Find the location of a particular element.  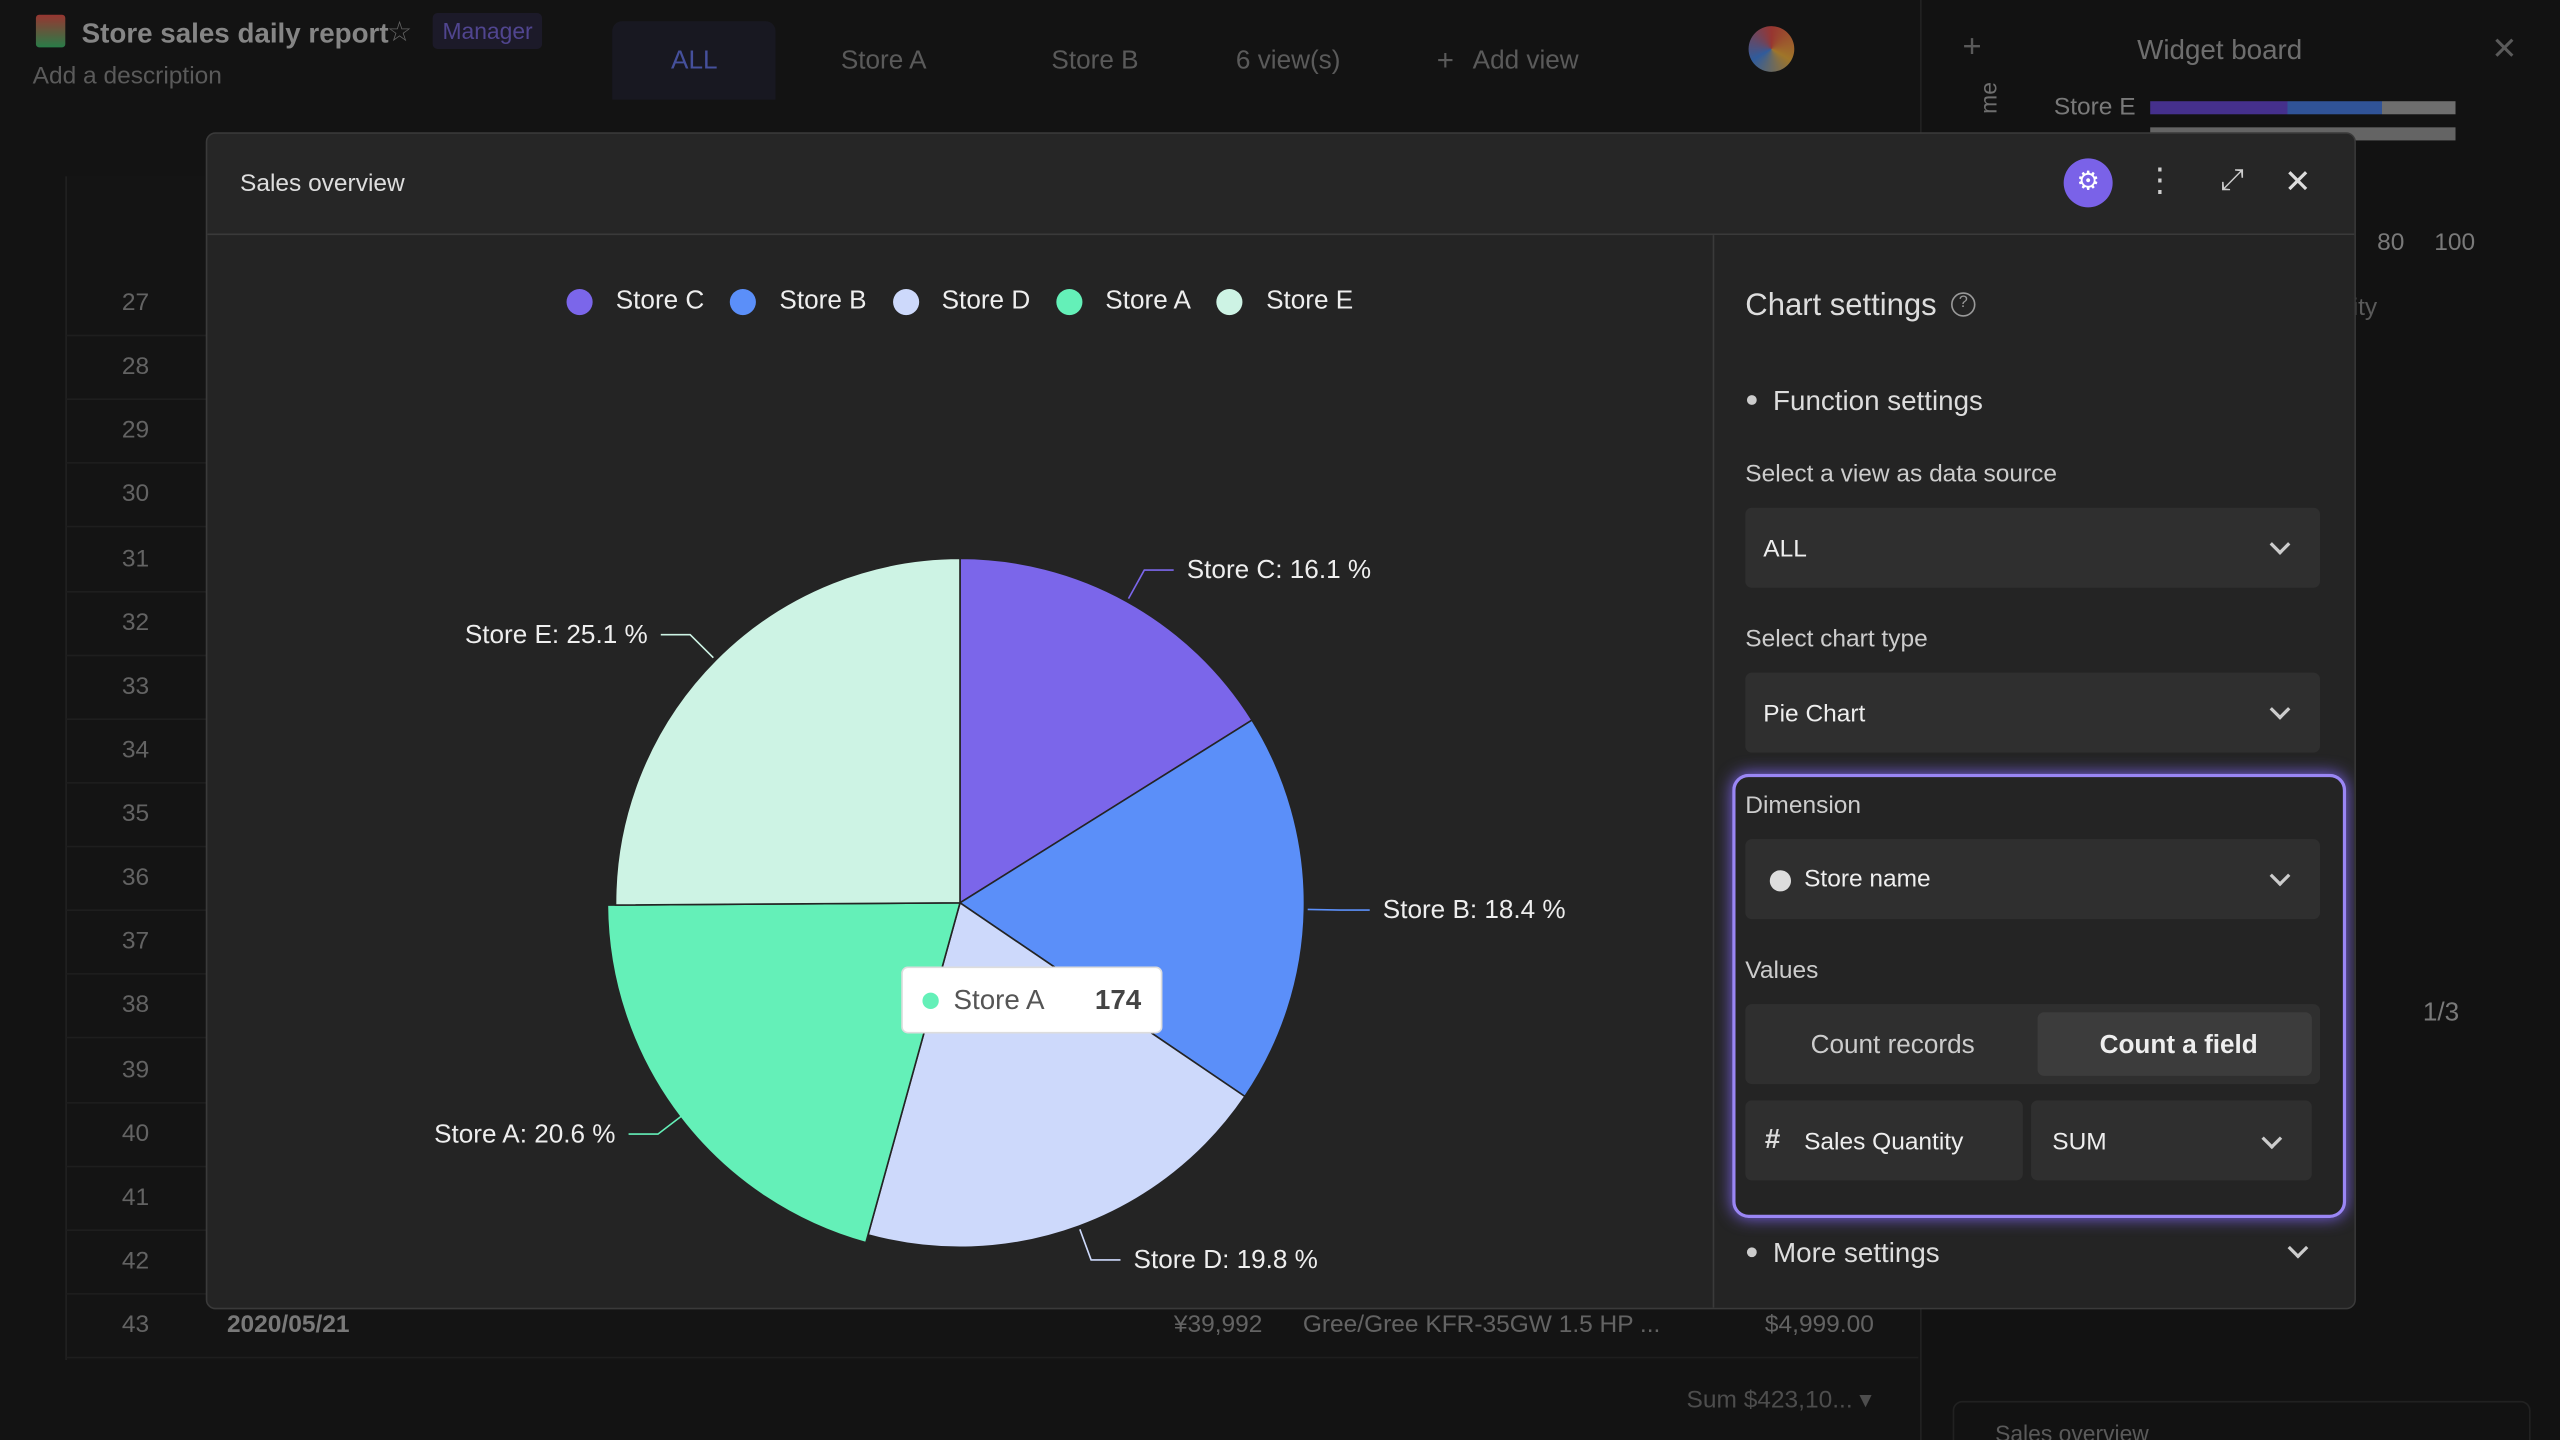

plus-icon: + is located at coordinates (1445, 60).